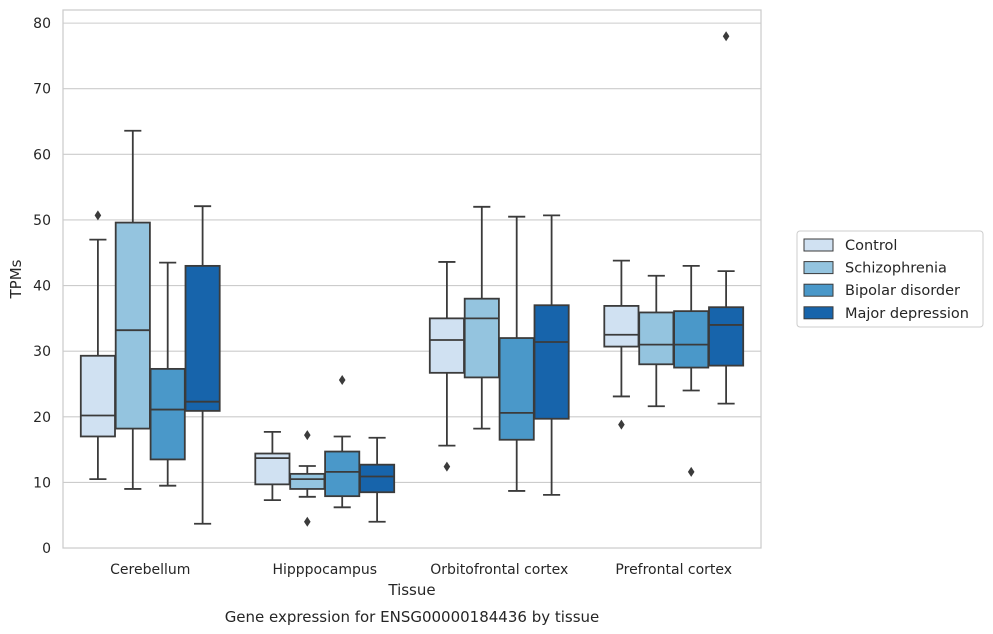 The width and height of the screenshot is (993, 634). I want to click on x-tick-label: Cerebellum, so click(150, 570).